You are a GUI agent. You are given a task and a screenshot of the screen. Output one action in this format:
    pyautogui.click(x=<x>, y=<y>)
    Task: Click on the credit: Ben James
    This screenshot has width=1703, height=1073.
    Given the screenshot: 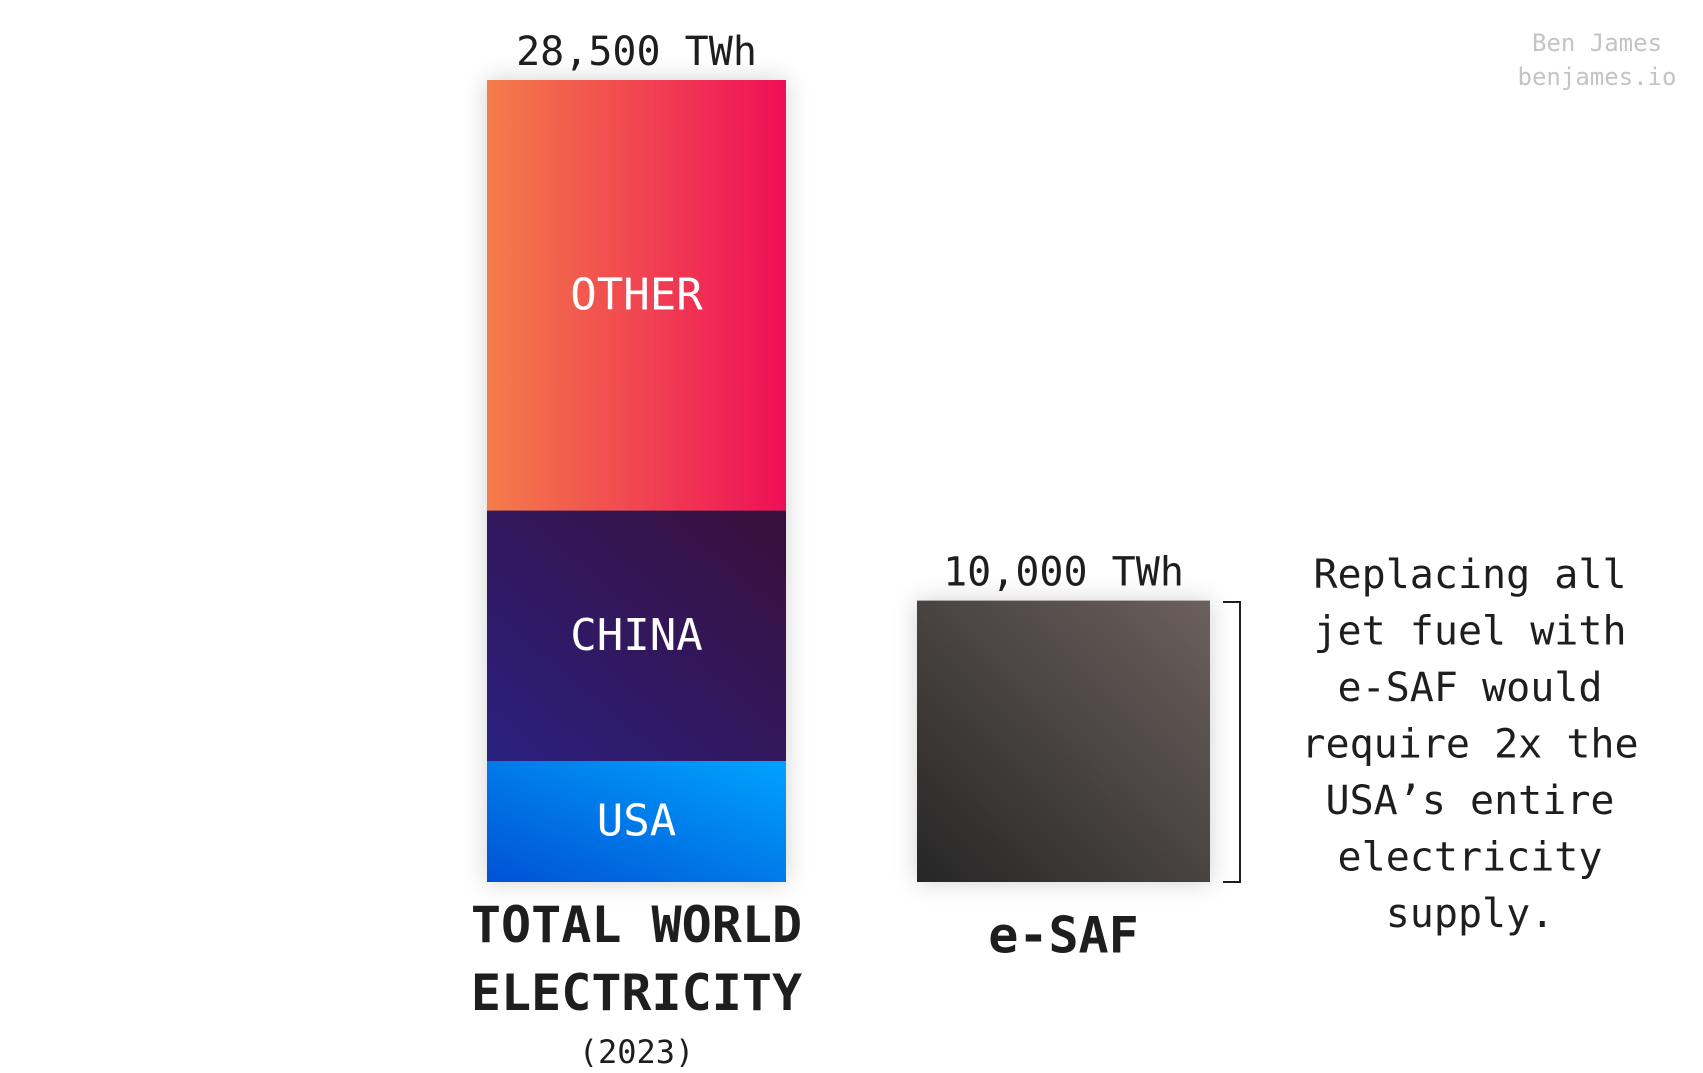 What is the action you would take?
    pyautogui.click(x=1597, y=43)
    